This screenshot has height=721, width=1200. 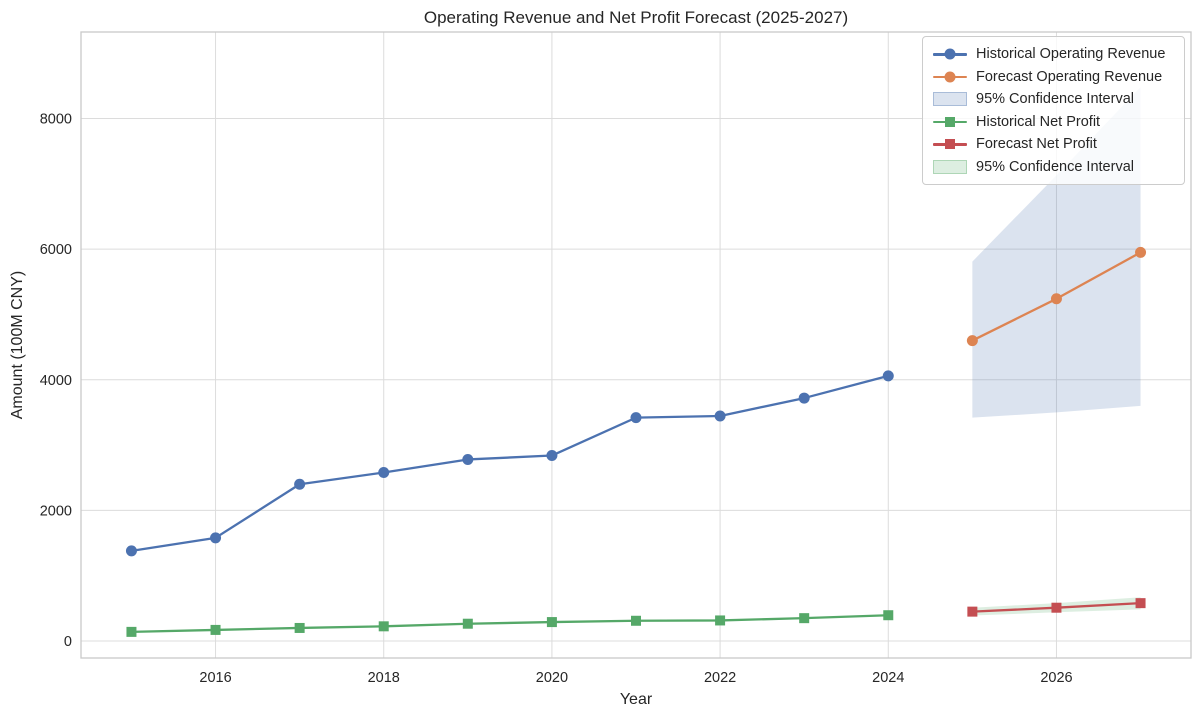 What do you see at coordinates (56, 381) in the screenshot?
I see `y-tick-label: 4000` at bounding box center [56, 381].